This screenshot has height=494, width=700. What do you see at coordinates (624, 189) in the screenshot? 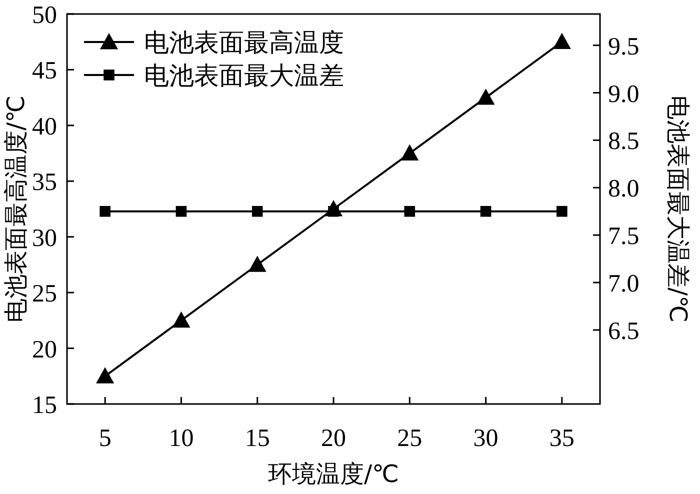
I see `y2-tick-label: 8.0` at bounding box center [624, 189].